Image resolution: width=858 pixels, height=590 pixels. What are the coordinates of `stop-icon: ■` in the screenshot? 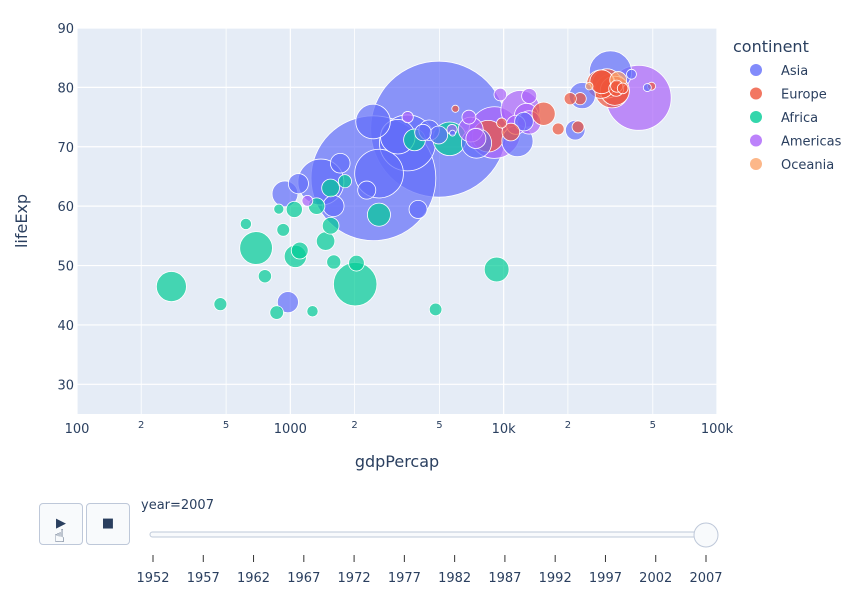 It's located at (108, 523).